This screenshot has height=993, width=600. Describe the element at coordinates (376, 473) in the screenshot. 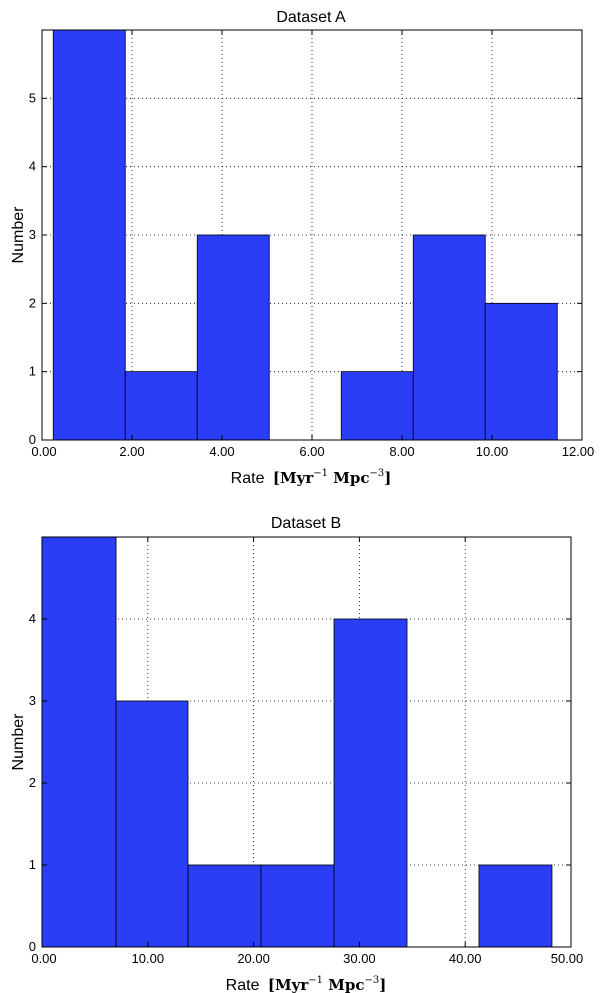

I see `chart-a-xlabel-unit-exp2: −3` at that location.